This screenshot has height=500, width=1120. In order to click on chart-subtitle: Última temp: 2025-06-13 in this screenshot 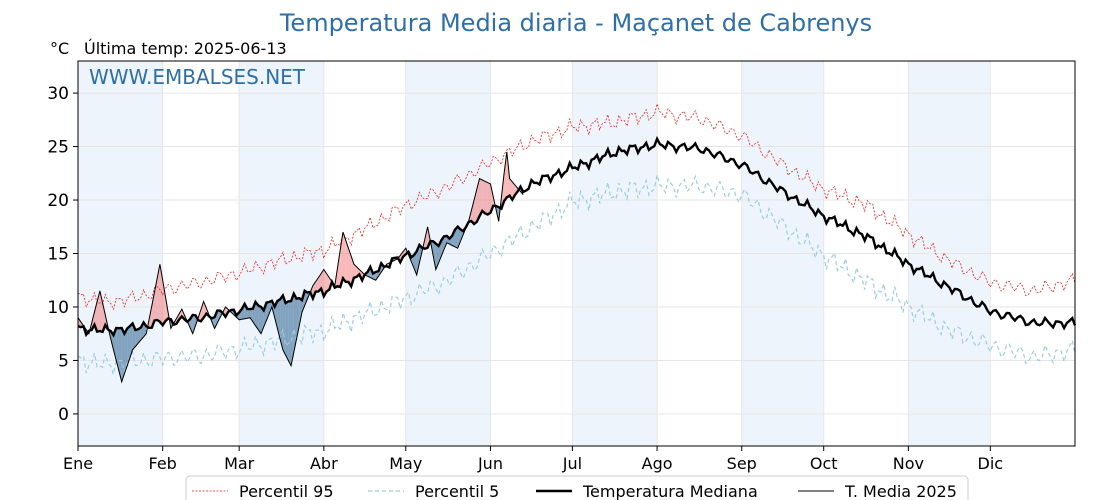, I will do `click(185, 48)`.